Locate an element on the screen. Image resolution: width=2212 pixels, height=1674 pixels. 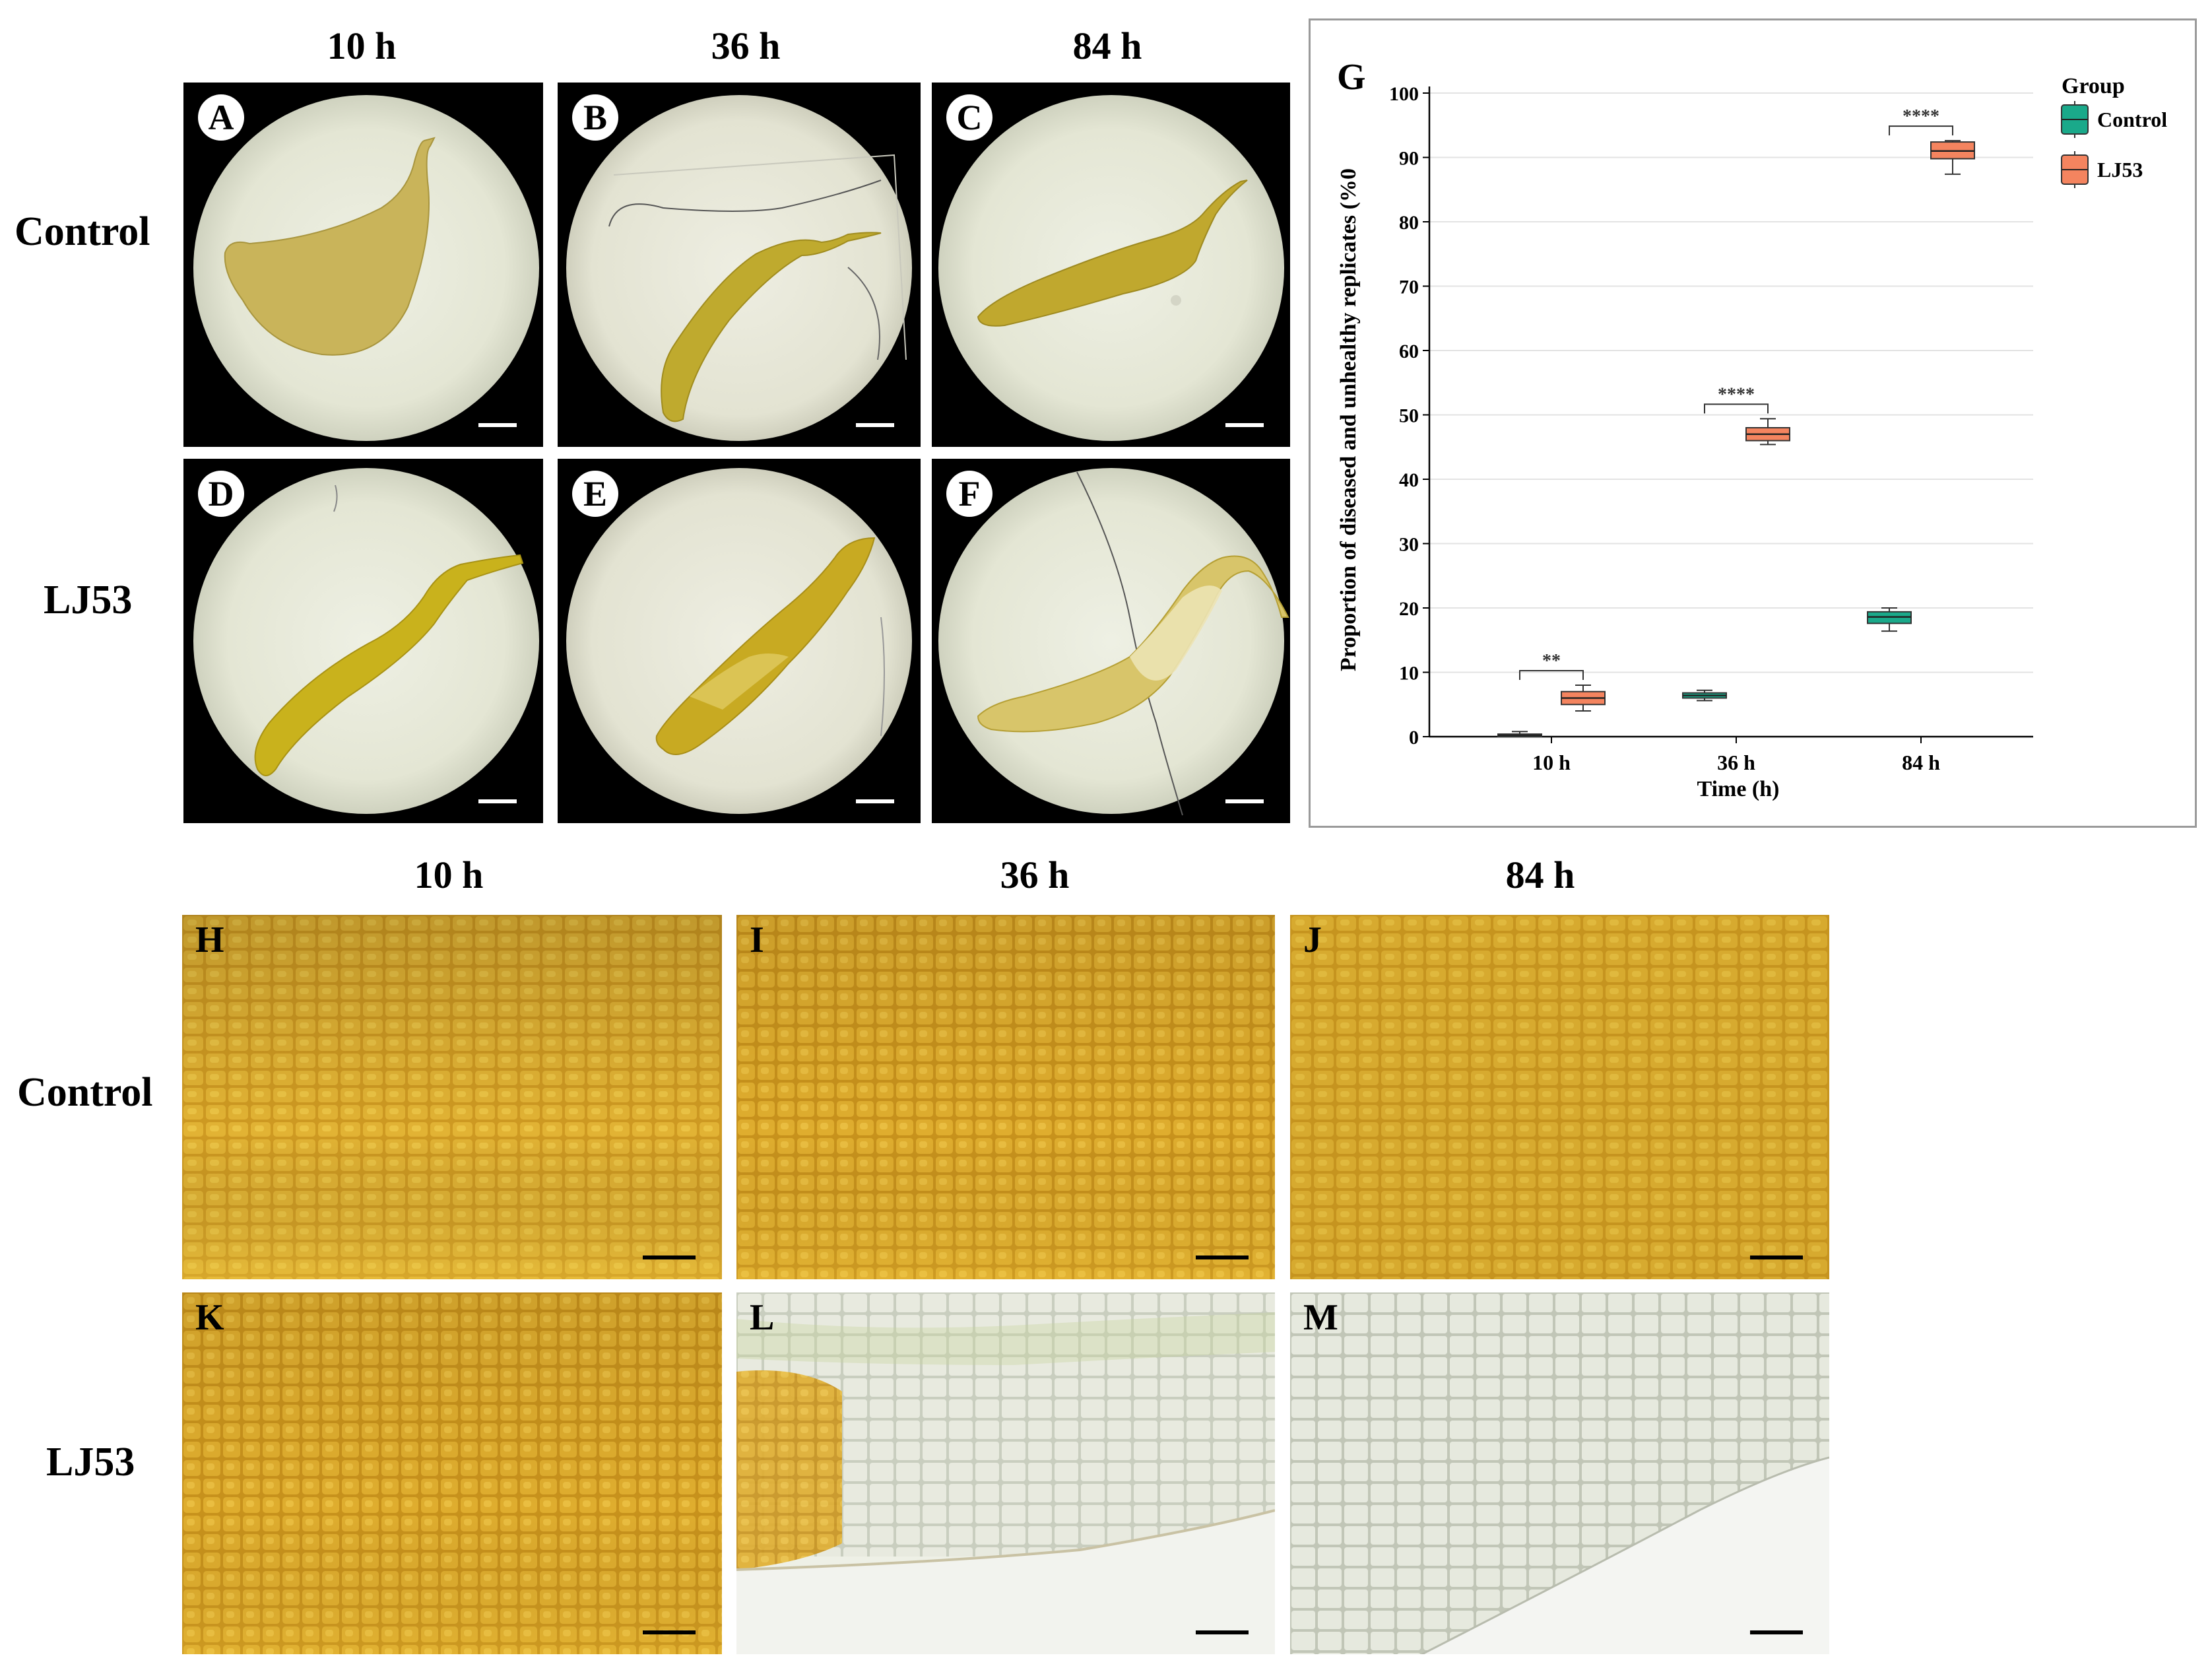
panel-letter-E: E is located at coordinates (595, 494).